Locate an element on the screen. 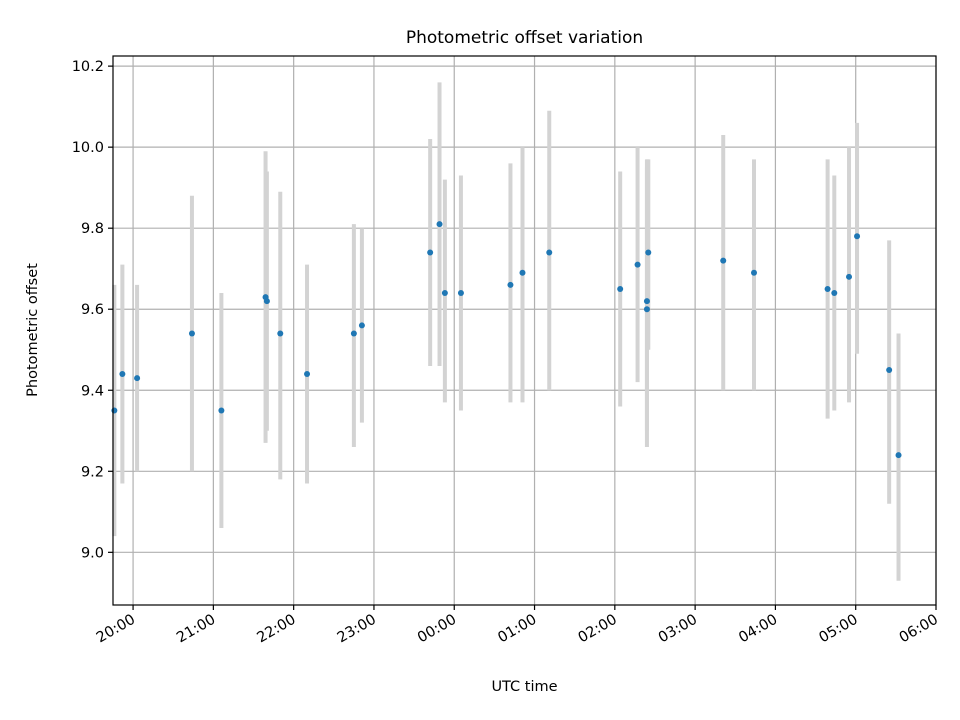  y-tick-label: 9.0 is located at coordinates (92, 553).